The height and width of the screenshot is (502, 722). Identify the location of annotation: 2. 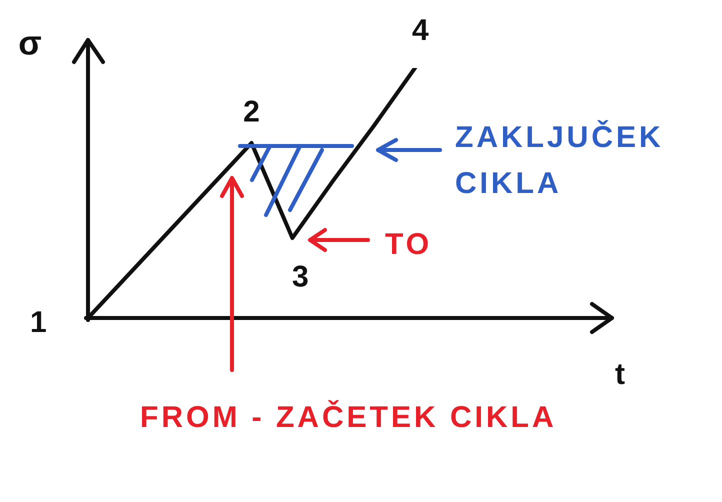
(251, 111).